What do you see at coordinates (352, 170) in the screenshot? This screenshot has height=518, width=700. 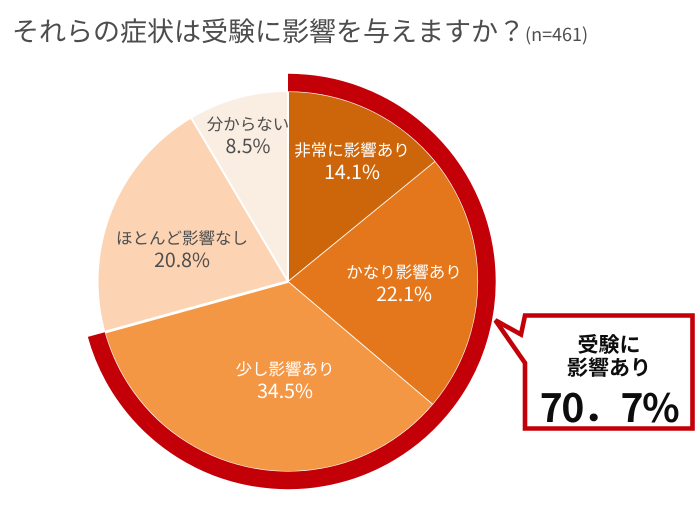 I see `slice-percent-text: 14.1%` at bounding box center [352, 170].